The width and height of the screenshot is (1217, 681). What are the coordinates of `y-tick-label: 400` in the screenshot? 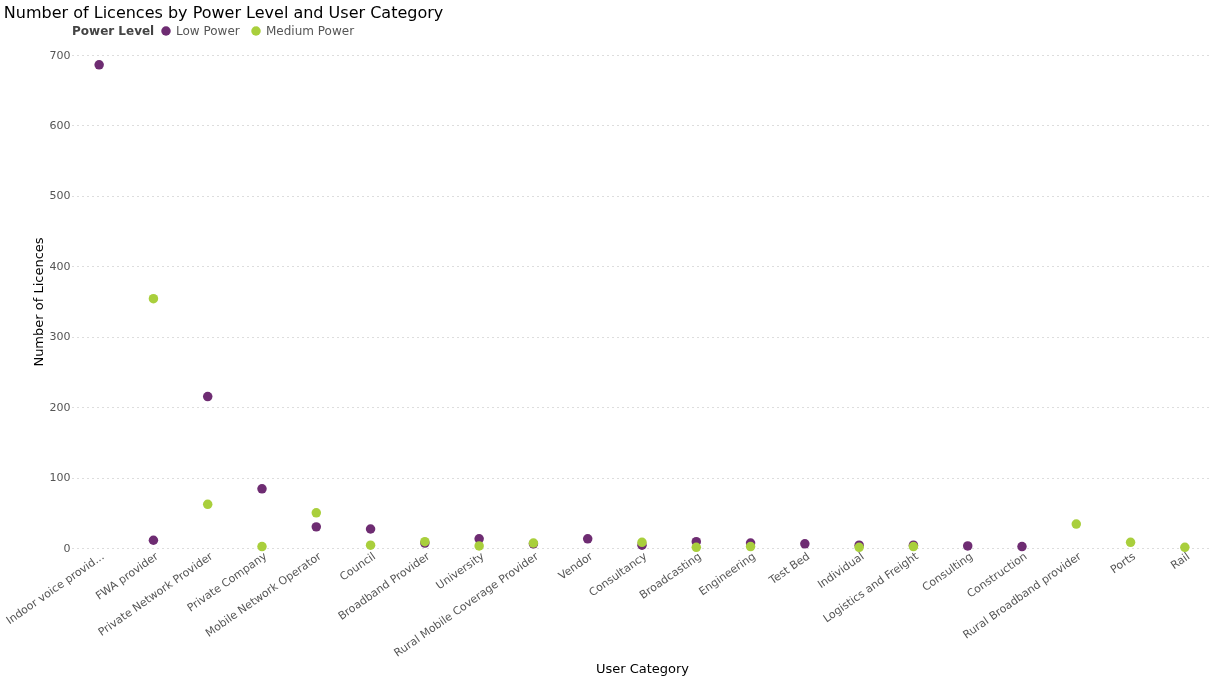 It's located at (60, 266).